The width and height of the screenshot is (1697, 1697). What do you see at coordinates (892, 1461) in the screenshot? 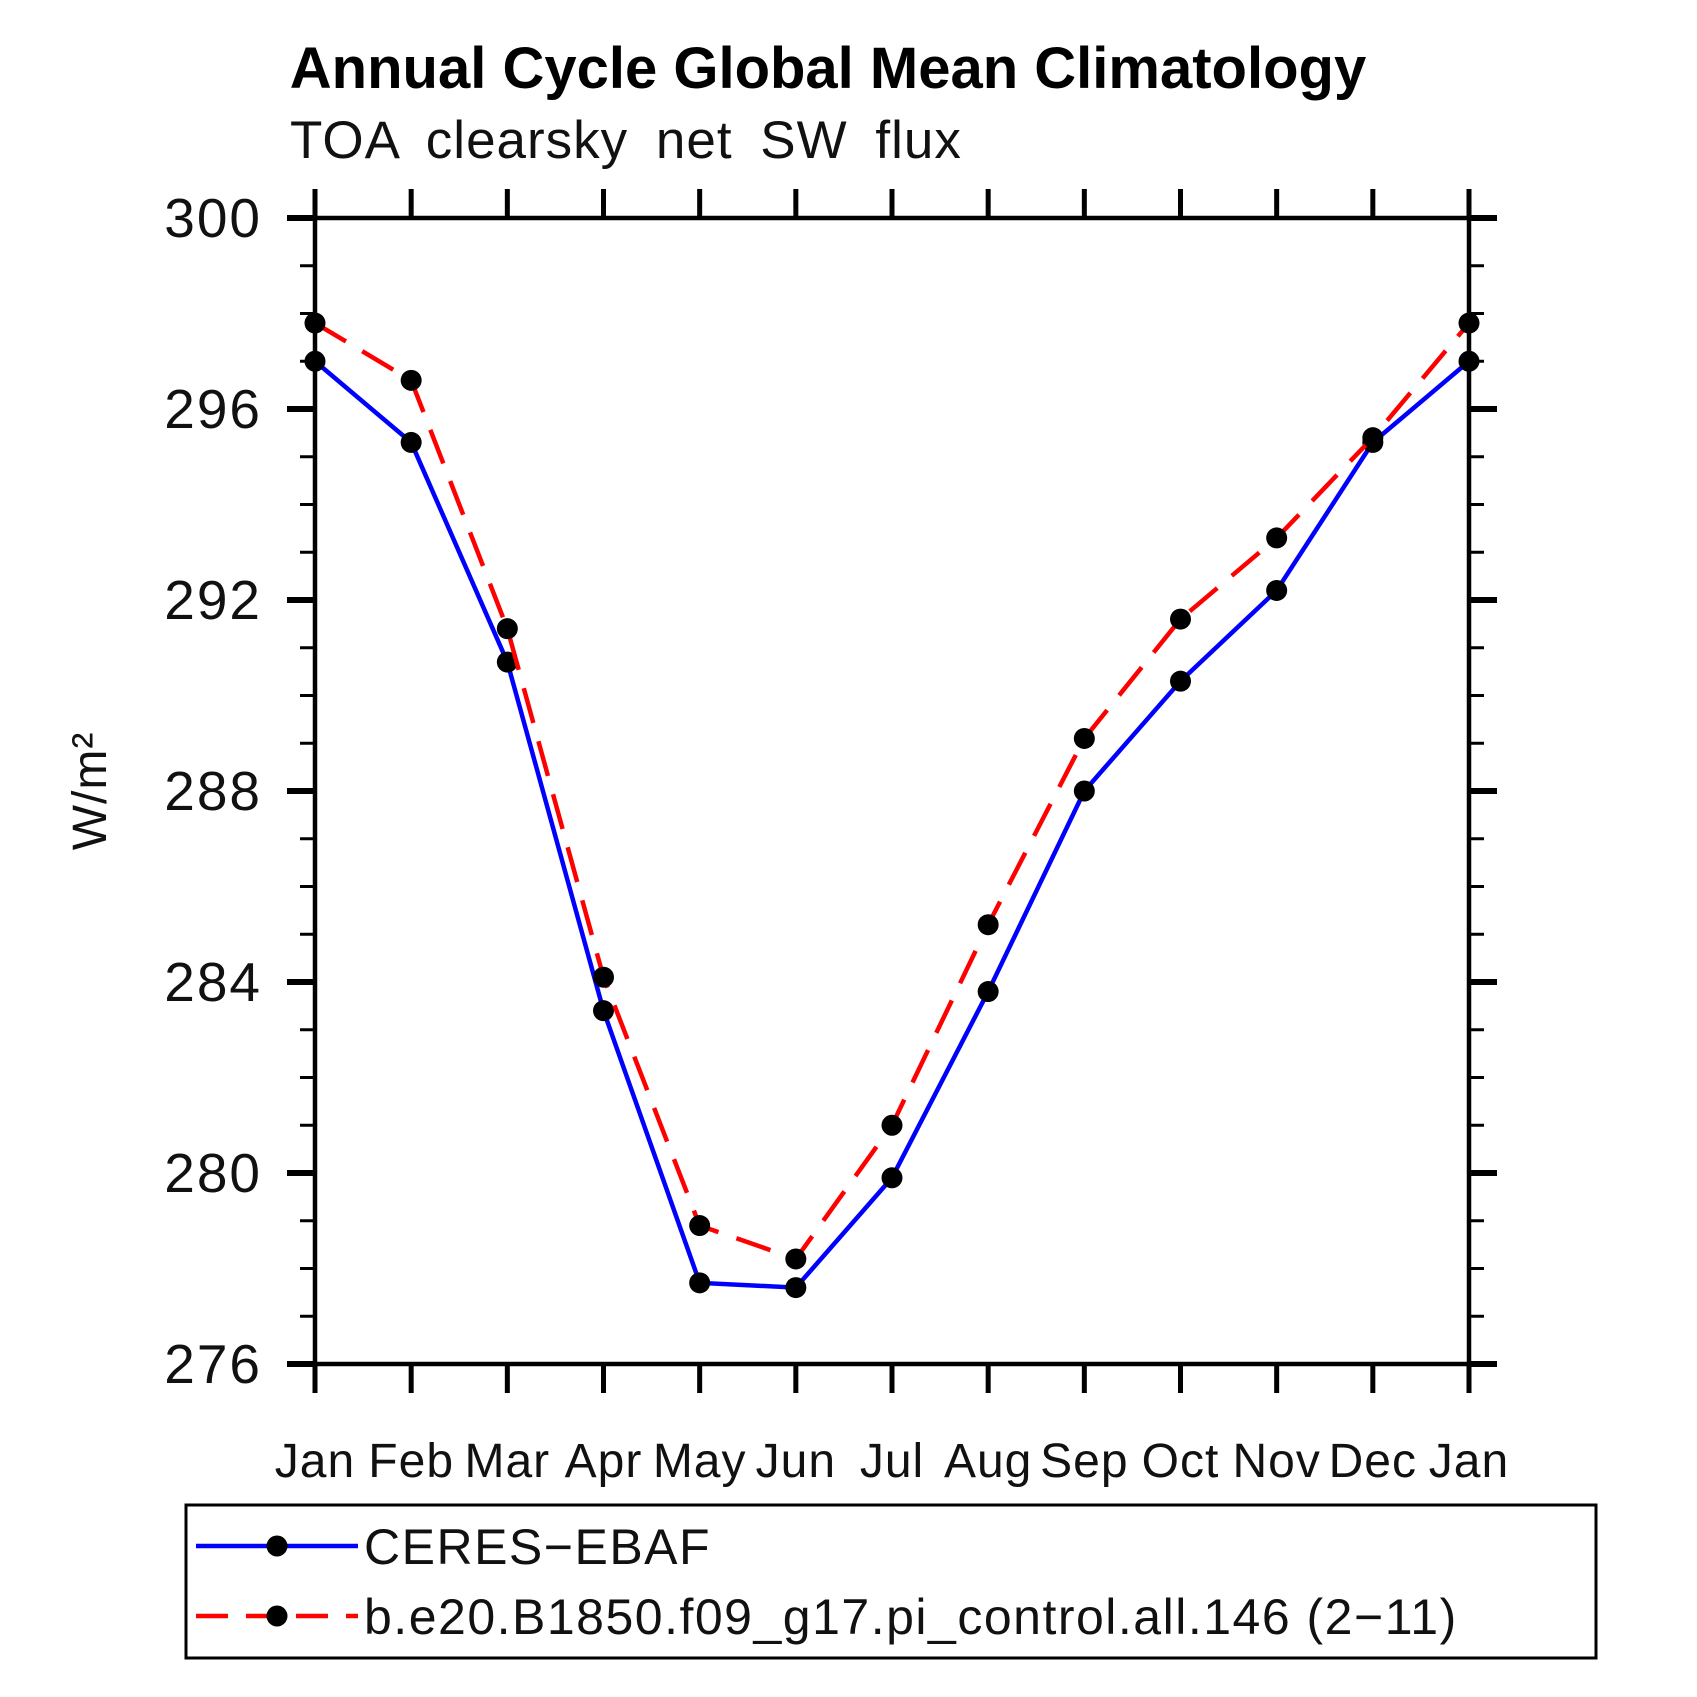
I see `x-tick-label: Jul` at bounding box center [892, 1461].